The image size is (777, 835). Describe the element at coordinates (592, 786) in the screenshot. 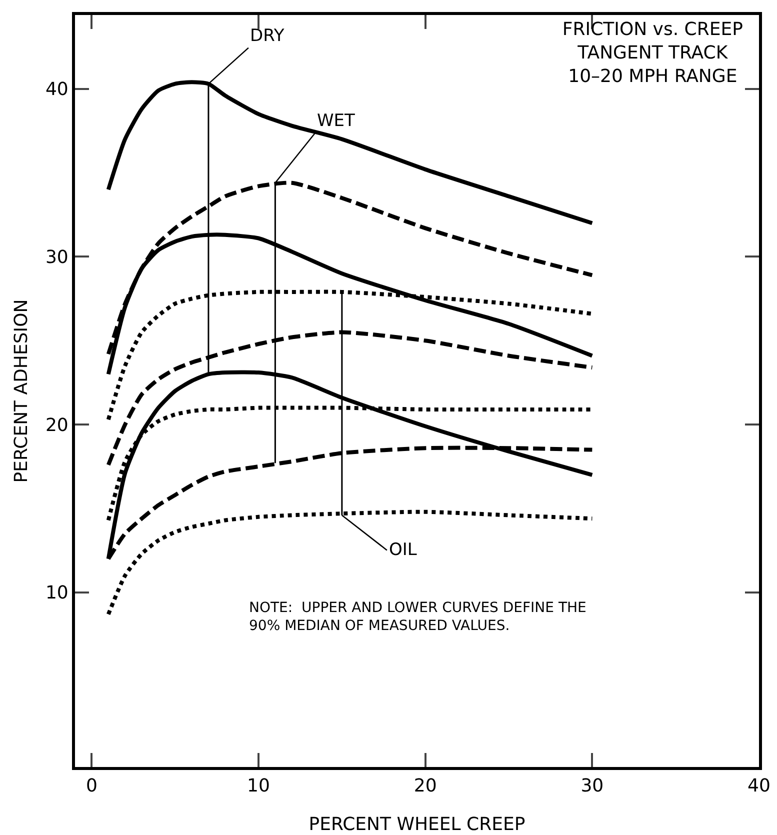

I see `x-tick-label: 30` at that location.